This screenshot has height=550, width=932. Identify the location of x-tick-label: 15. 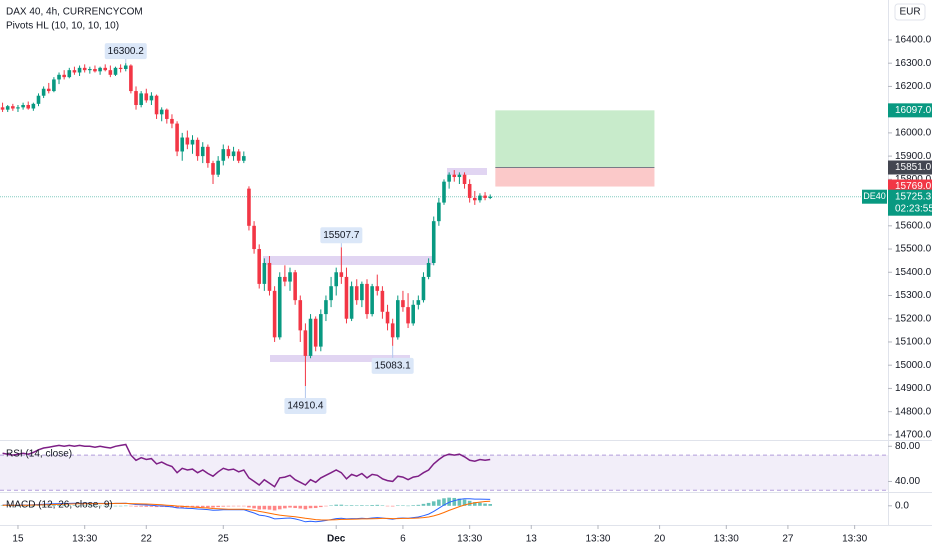
(18, 539).